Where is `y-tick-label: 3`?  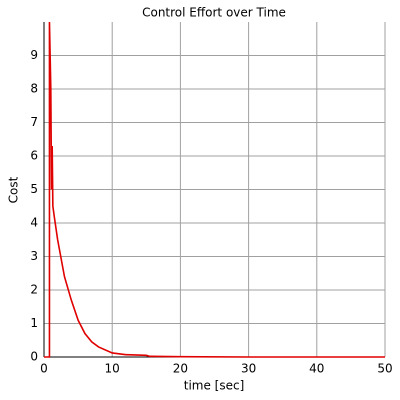
y-tick-label: 3 is located at coordinates (34, 256).